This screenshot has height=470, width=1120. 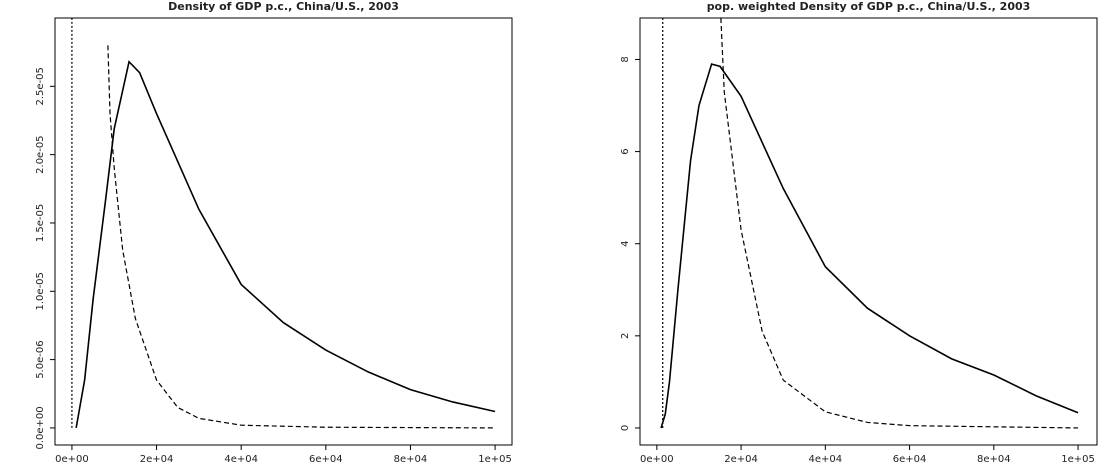 What do you see at coordinates (40, 223) in the screenshot?
I see `y-tick-label: 1.5e-05` at bounding box center [40, 223].